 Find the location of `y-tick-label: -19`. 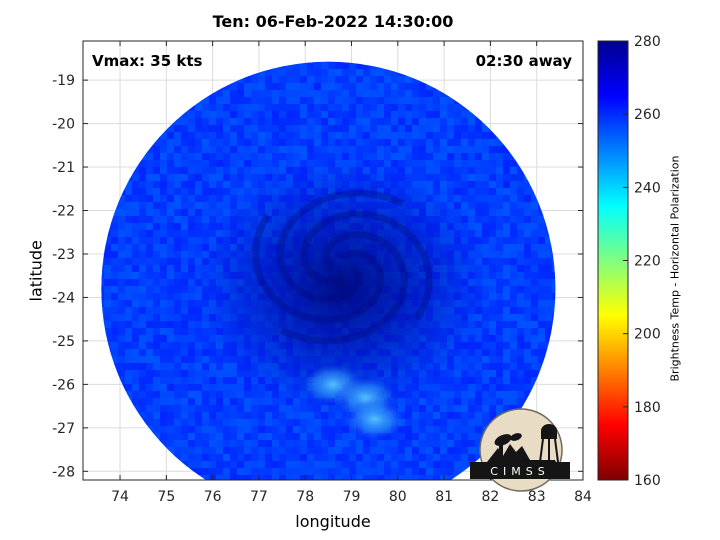

y-tick-label: -19 is located at coordinates (63, 81).